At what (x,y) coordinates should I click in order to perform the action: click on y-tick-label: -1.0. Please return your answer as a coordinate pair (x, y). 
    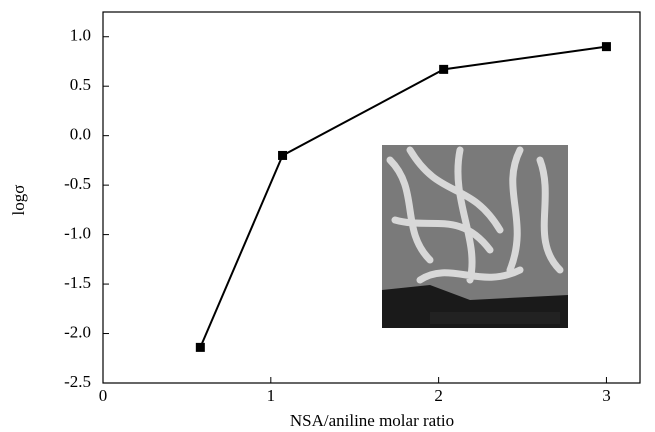
    Looking at the image, I should click on (77, 233).